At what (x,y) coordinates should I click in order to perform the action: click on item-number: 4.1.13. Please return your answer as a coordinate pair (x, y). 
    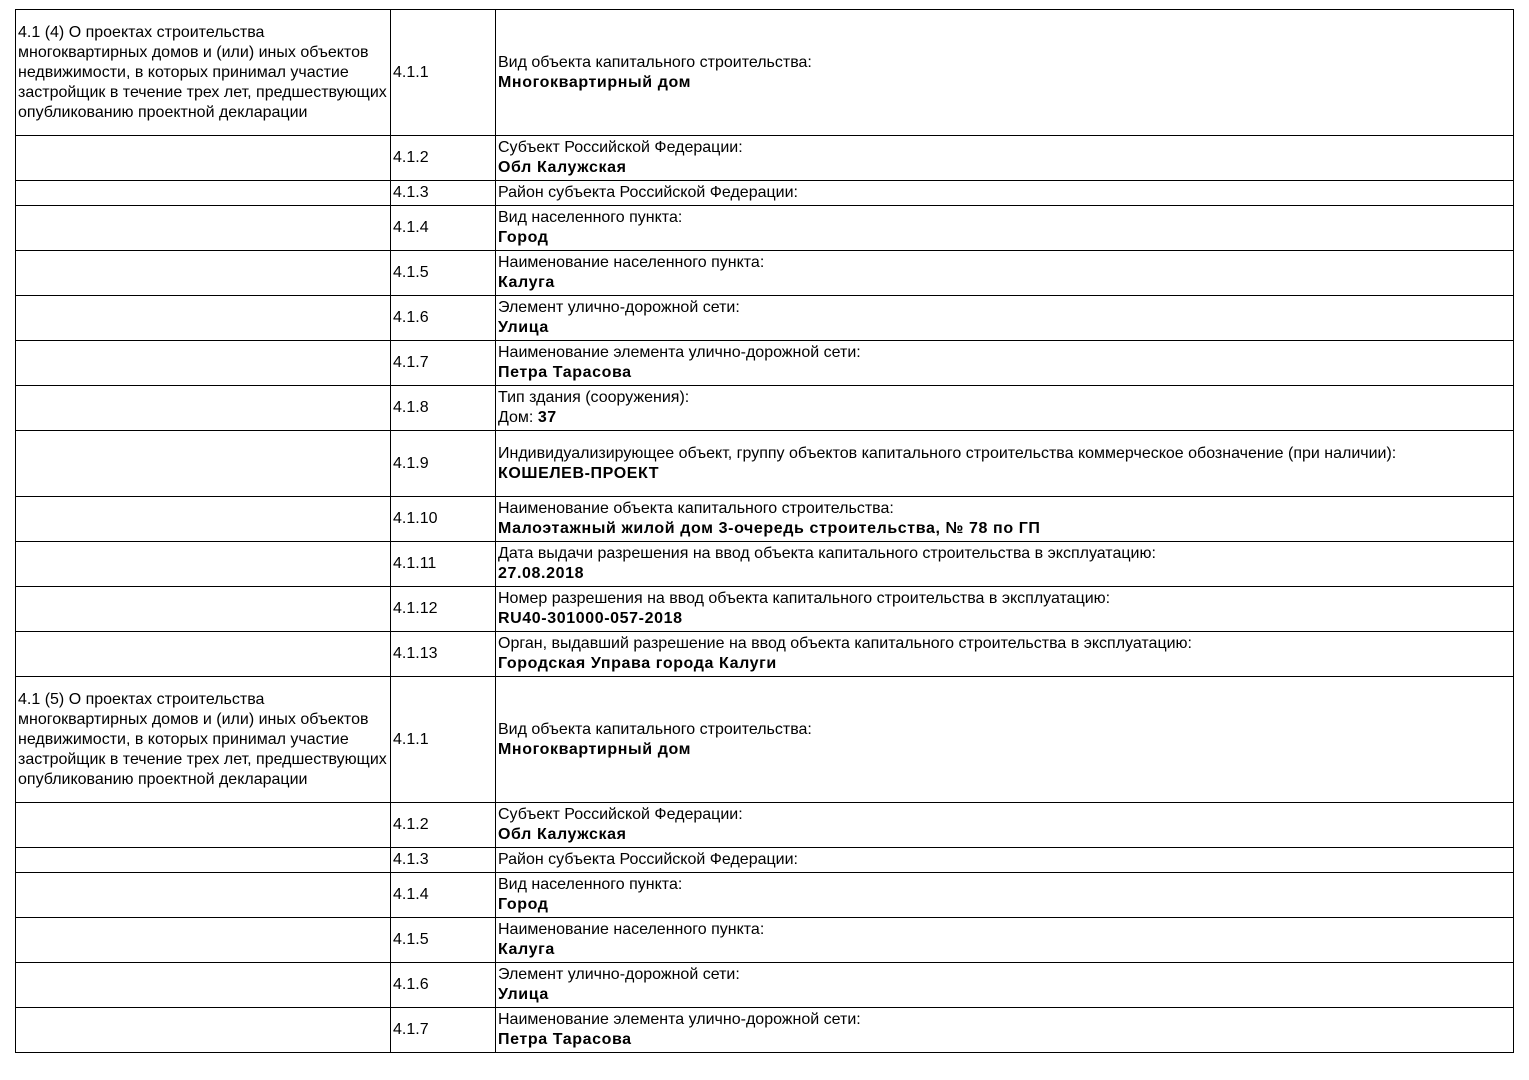
    Looking at the image, I should click on (443, 654).